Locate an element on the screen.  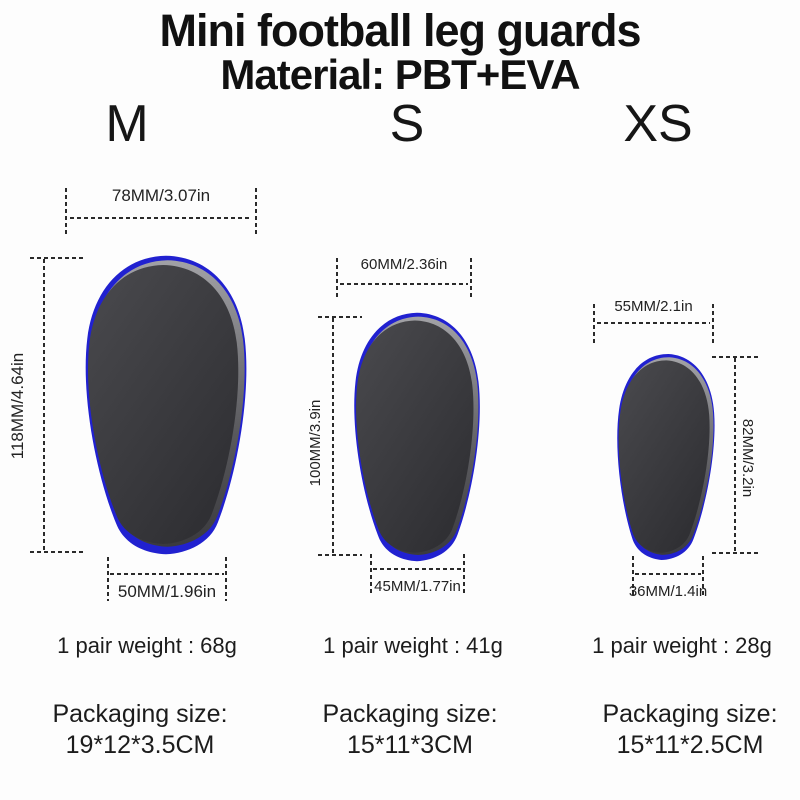
m-packaging: Packaging size: 19*12*3.5CM is located at coordinates (140, 729).